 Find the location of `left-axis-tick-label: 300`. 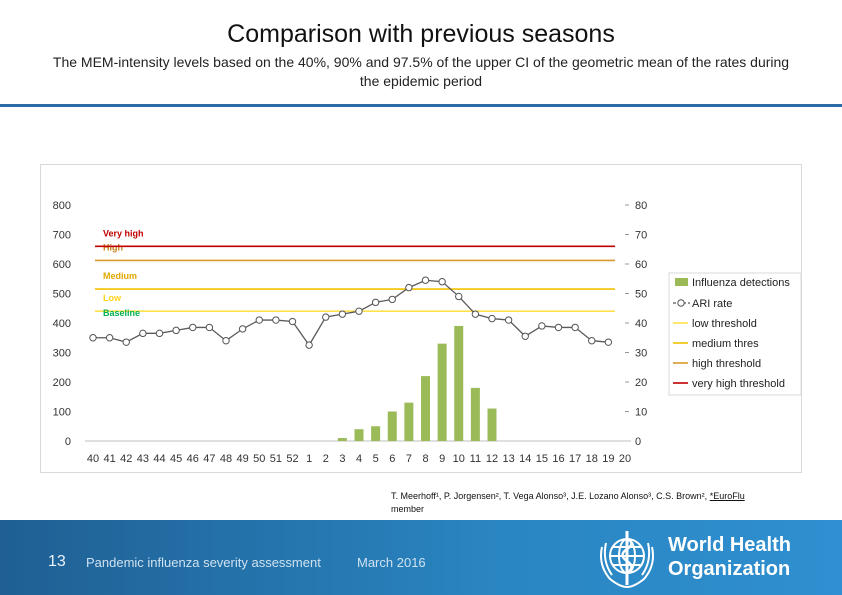

left-axis-tick-label: 300 is located at coordinates (62, 354).